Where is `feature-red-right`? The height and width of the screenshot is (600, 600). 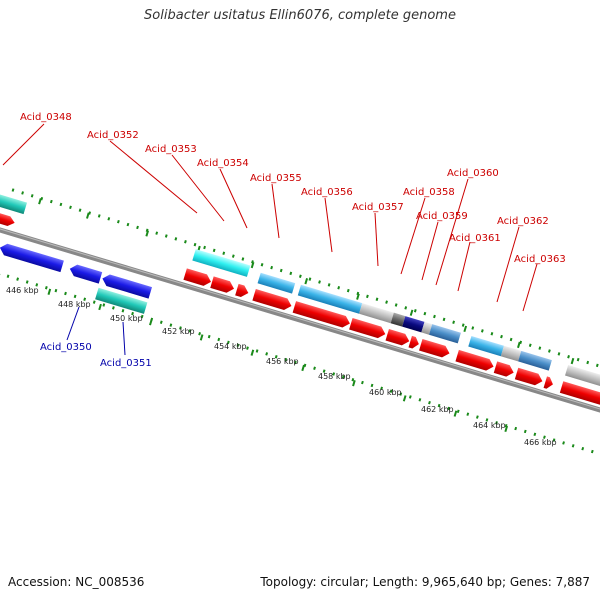
feature-red-right is located at coordinates (579, 395).